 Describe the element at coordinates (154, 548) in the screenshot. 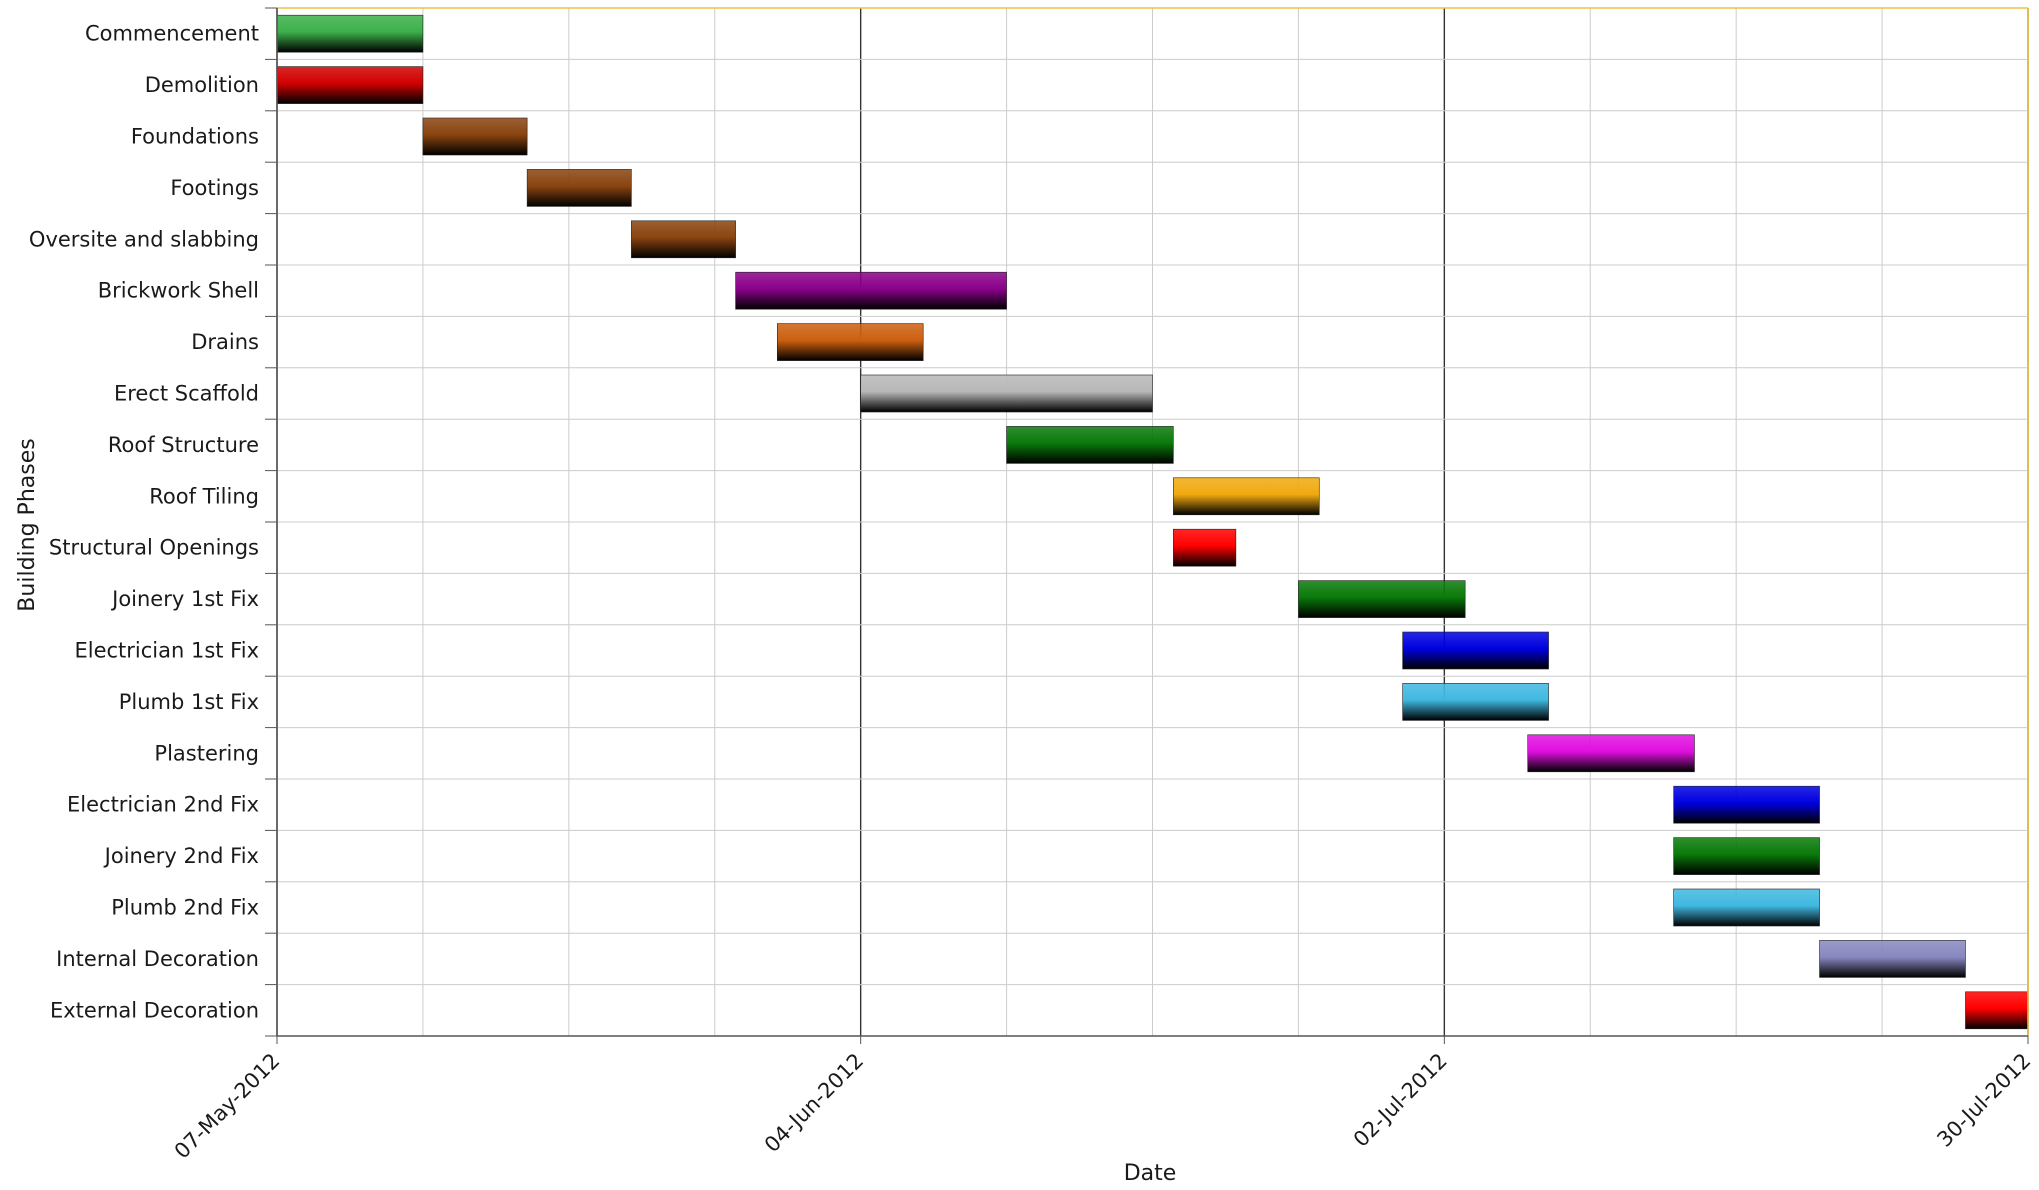

I see `category-label: Structural Openings` at that location.